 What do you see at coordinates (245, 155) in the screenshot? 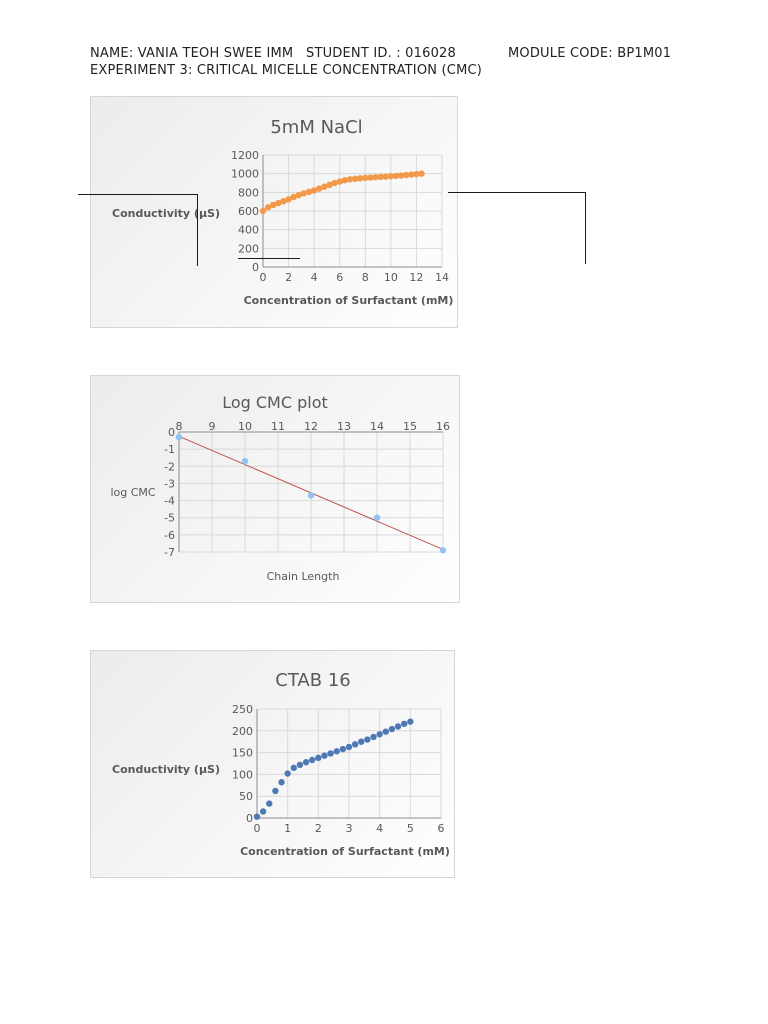
I see `y-tick-label: 1200` at bounding box center [245, 155].